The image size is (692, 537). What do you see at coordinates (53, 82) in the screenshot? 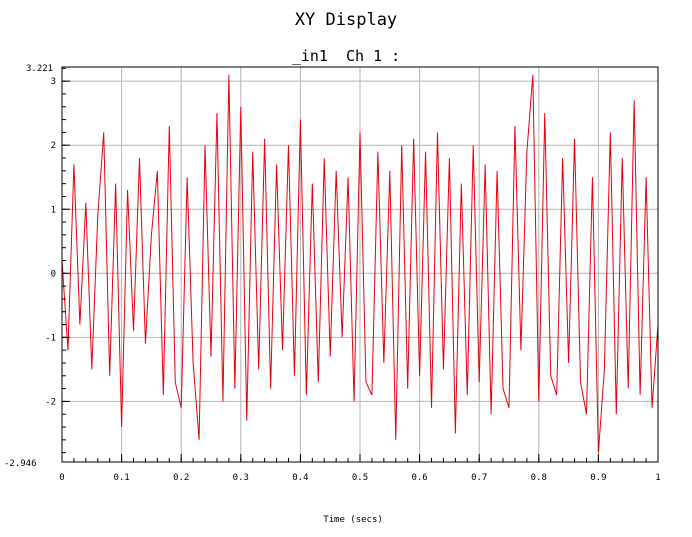
I see `y-tick-label: 3` at bounding box center [53, 82].